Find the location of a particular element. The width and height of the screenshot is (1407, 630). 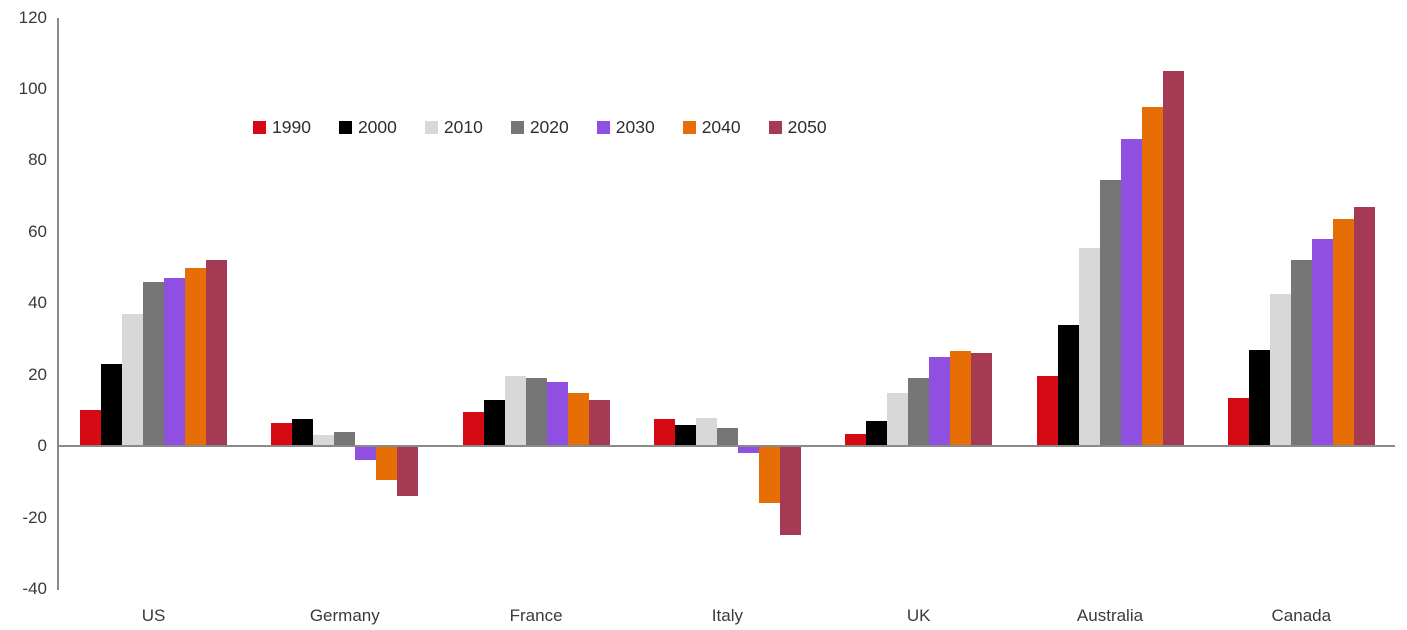

bar-Australia-2020 is located at coordinates (1110, 313).